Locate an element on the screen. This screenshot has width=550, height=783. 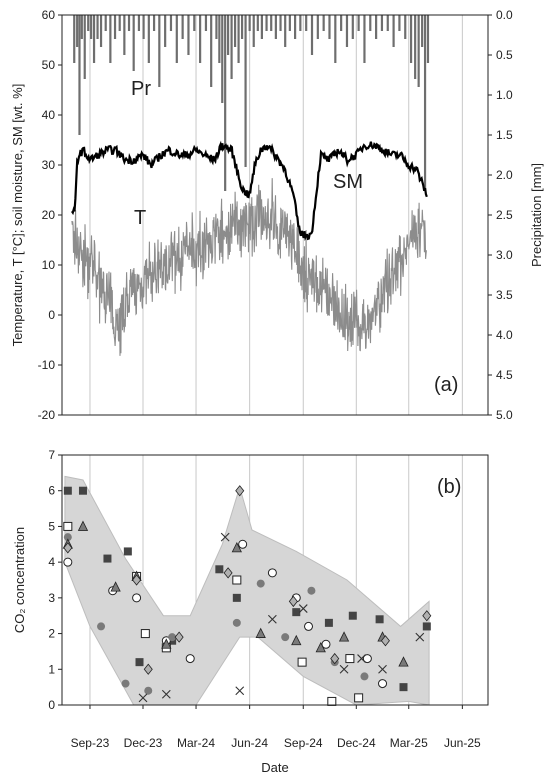
panel-b-y-tick-label: 0 is located at coordinates (51, 705).